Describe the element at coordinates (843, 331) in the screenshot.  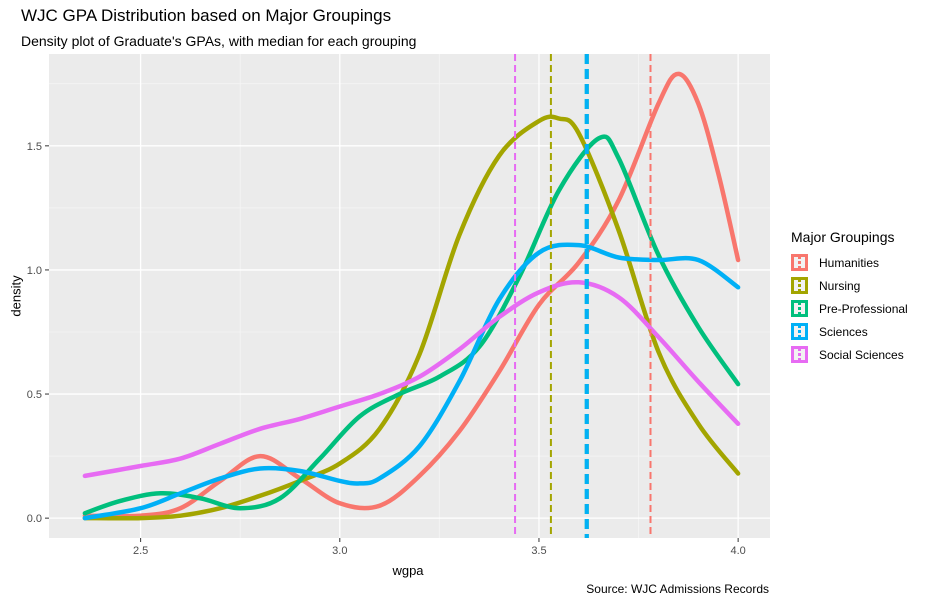
I see `legend-label: Sciences` at that location.